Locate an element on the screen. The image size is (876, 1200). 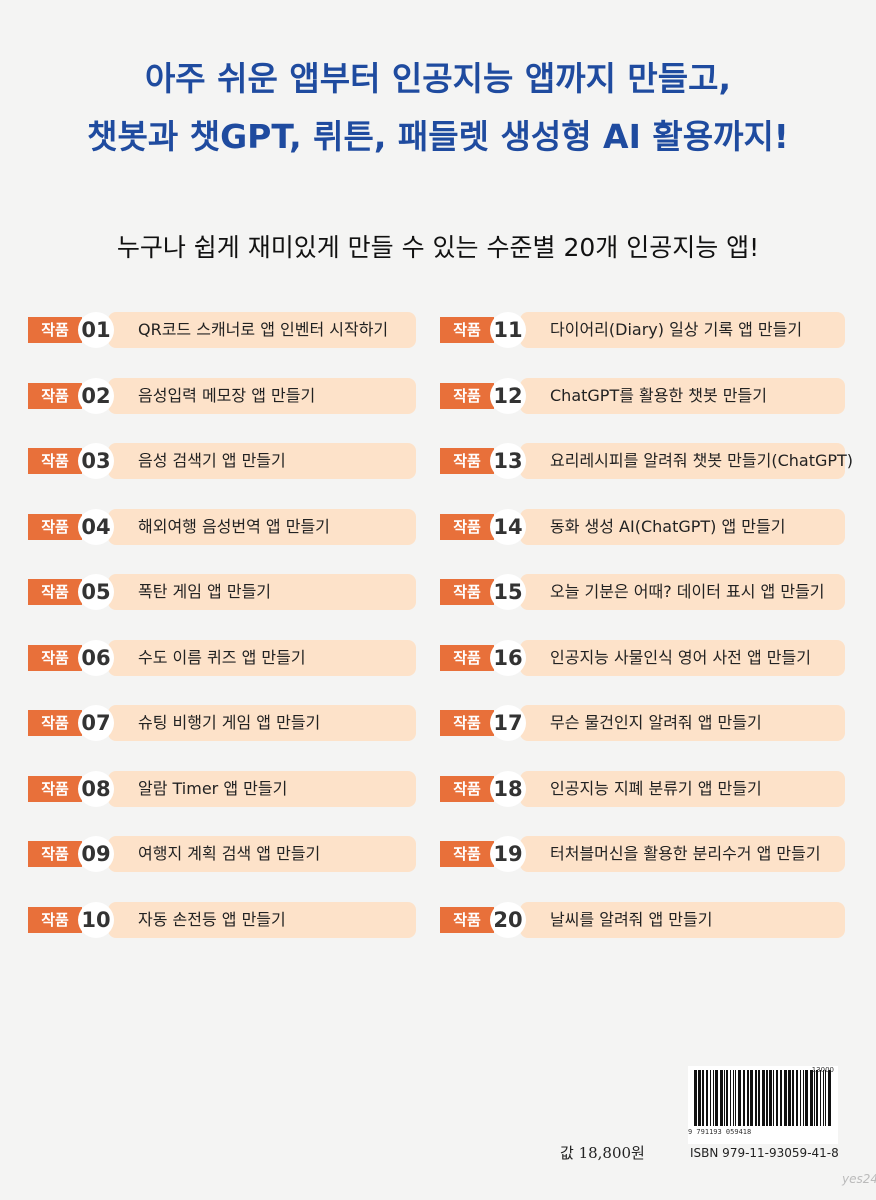
item-number: 05 is located at coordinates (96, 592).